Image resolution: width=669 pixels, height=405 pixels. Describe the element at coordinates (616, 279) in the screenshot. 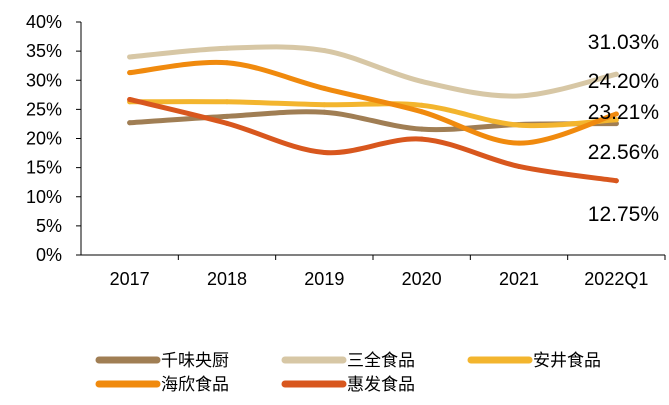

I see `x-tick-label: 2022Q1` at that location.